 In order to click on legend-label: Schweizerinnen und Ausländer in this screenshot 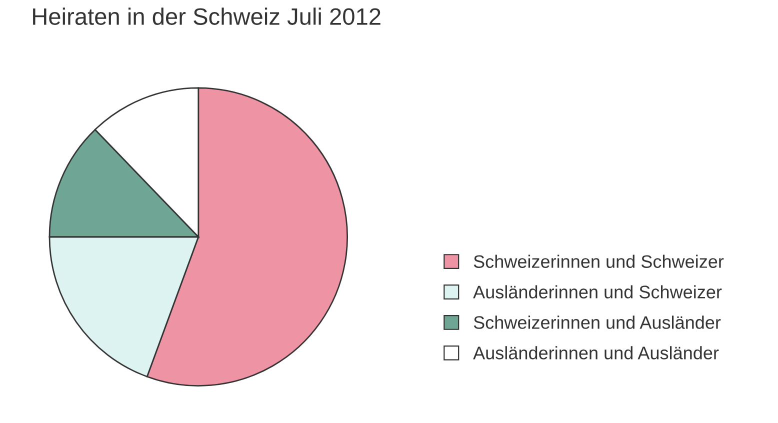, I will do `click(597, 322)`.